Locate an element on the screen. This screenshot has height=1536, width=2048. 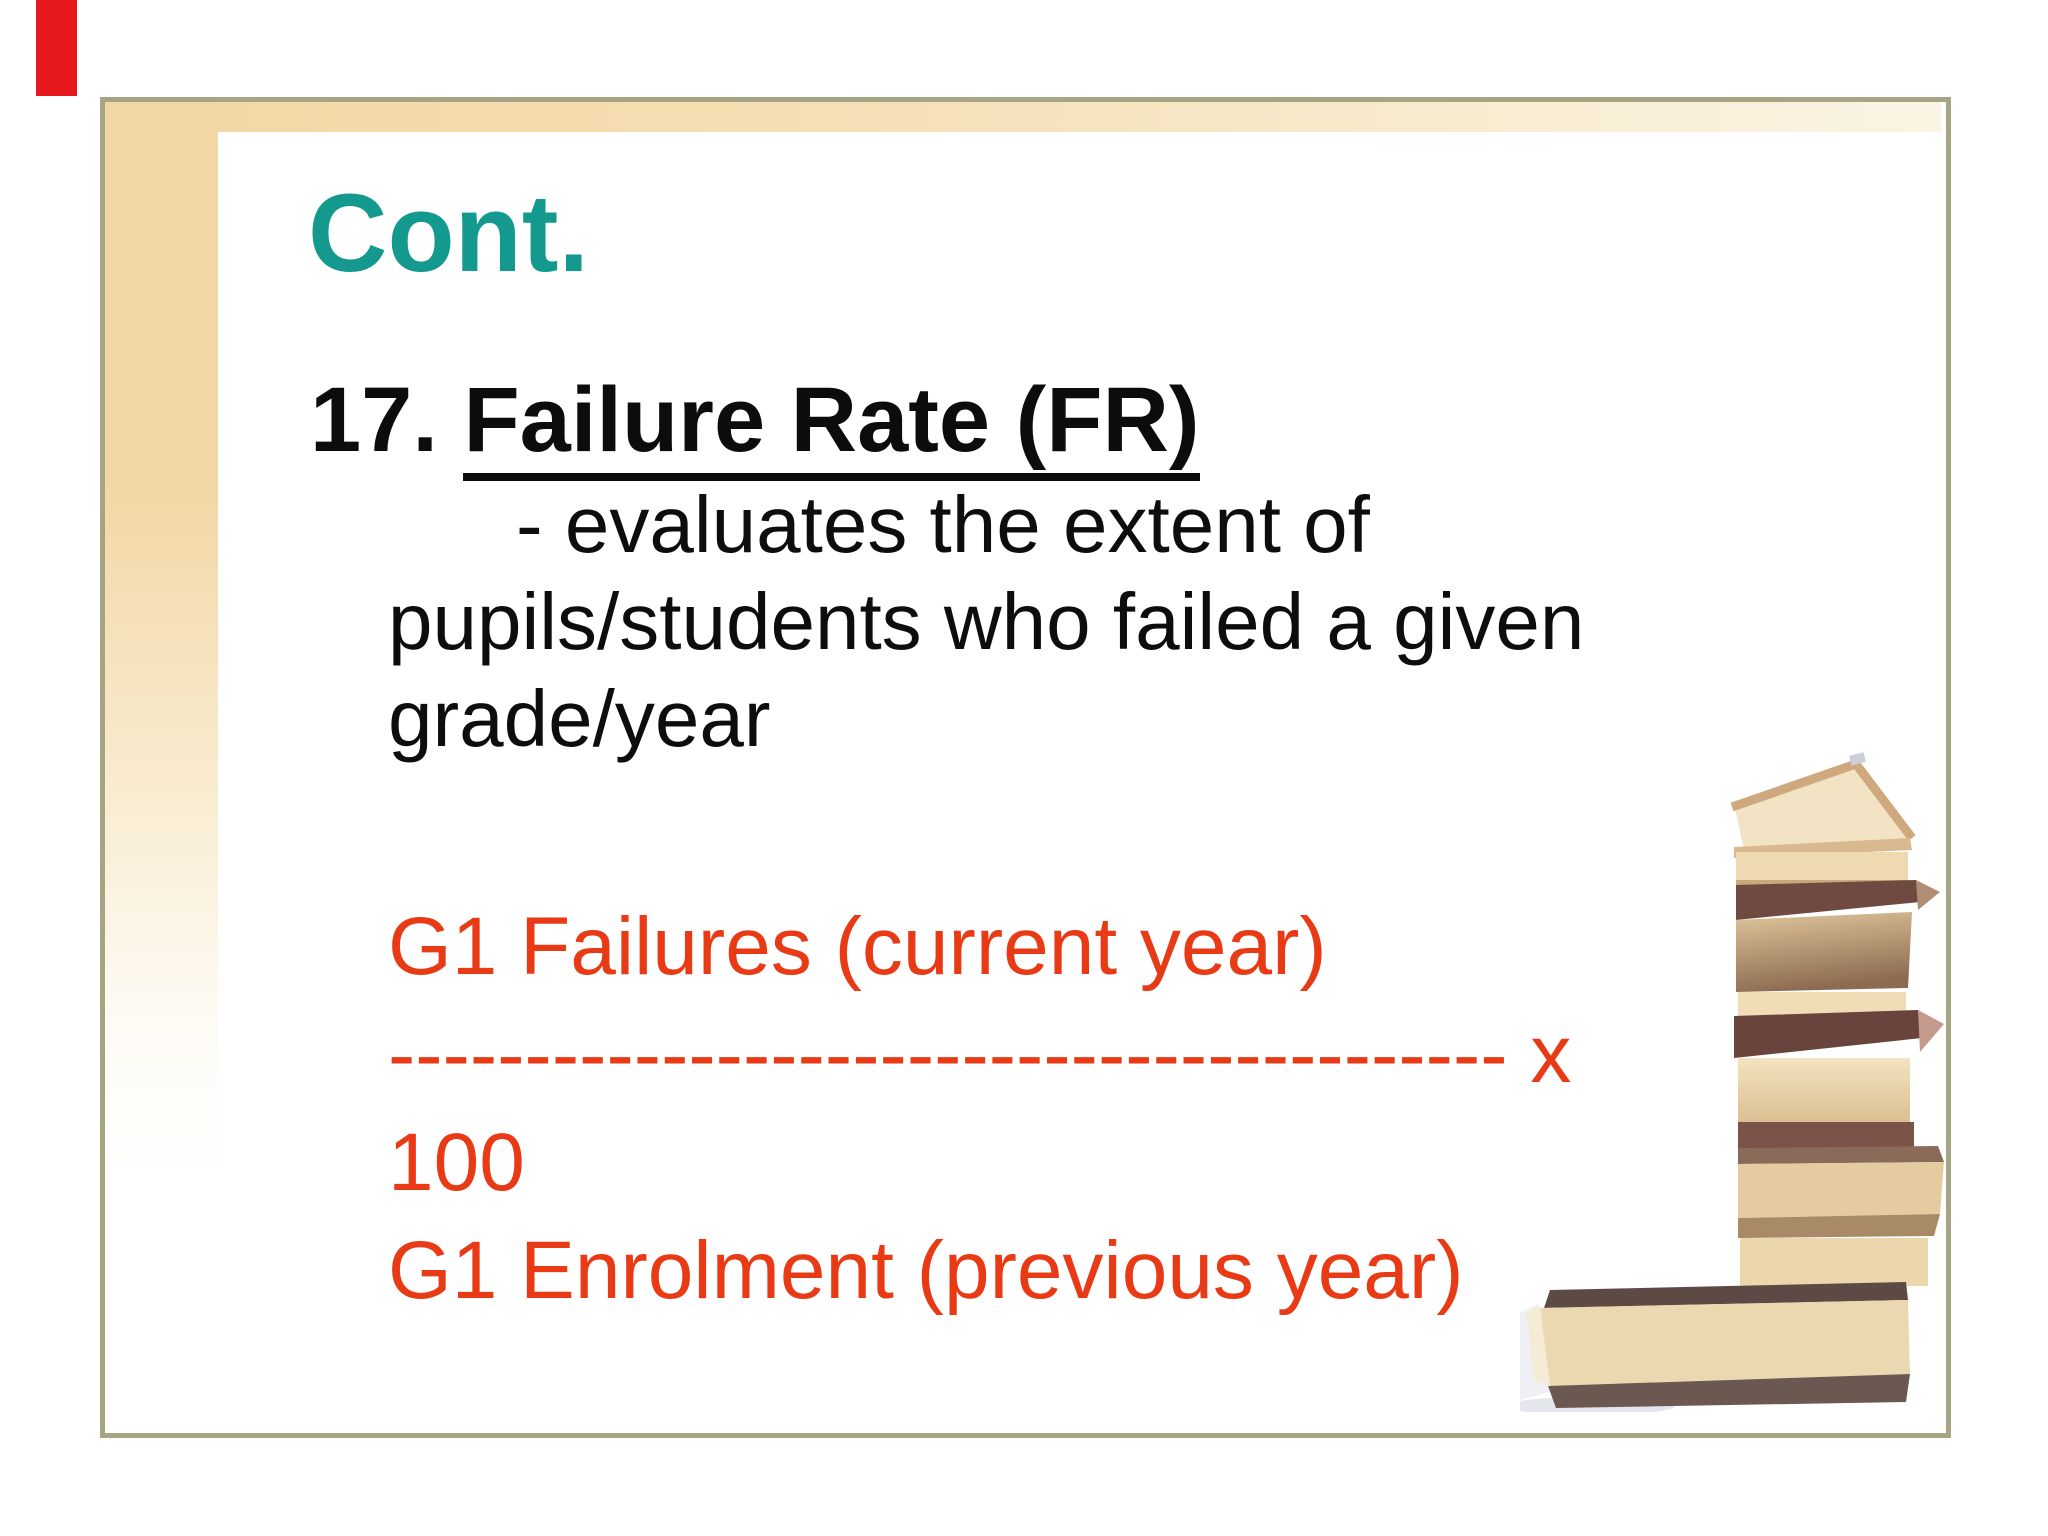
top-gradient-band is located at coordinates (1023, 117).